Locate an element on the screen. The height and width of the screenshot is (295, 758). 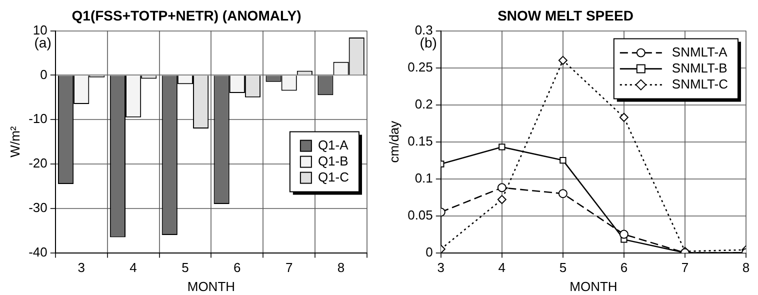
y-tick-label: 0.05 is located at coordinates (420, 214).